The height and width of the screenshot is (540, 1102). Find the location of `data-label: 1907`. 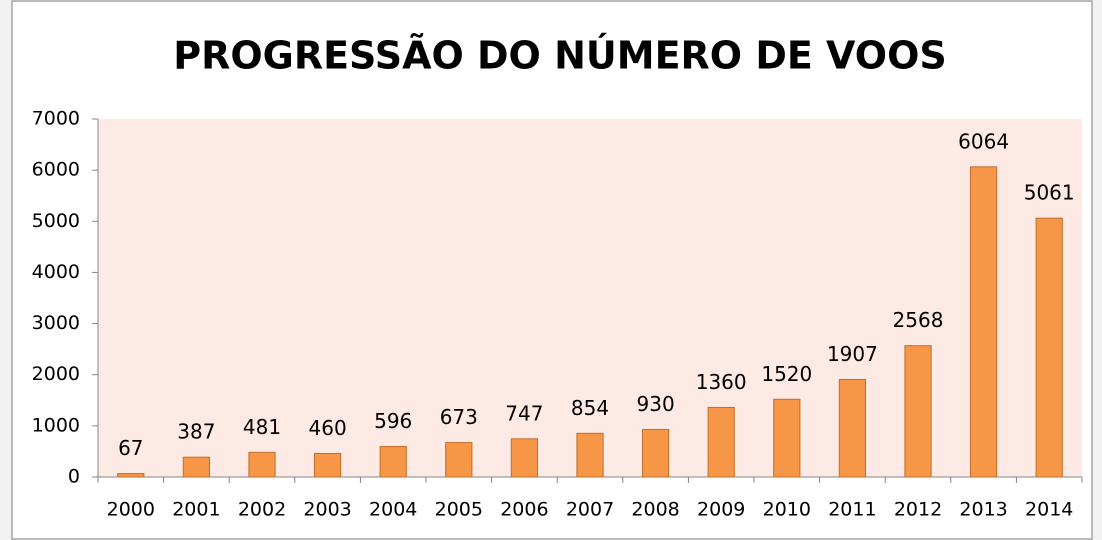

data-label: 1907 is located at coordinates (852, 354).